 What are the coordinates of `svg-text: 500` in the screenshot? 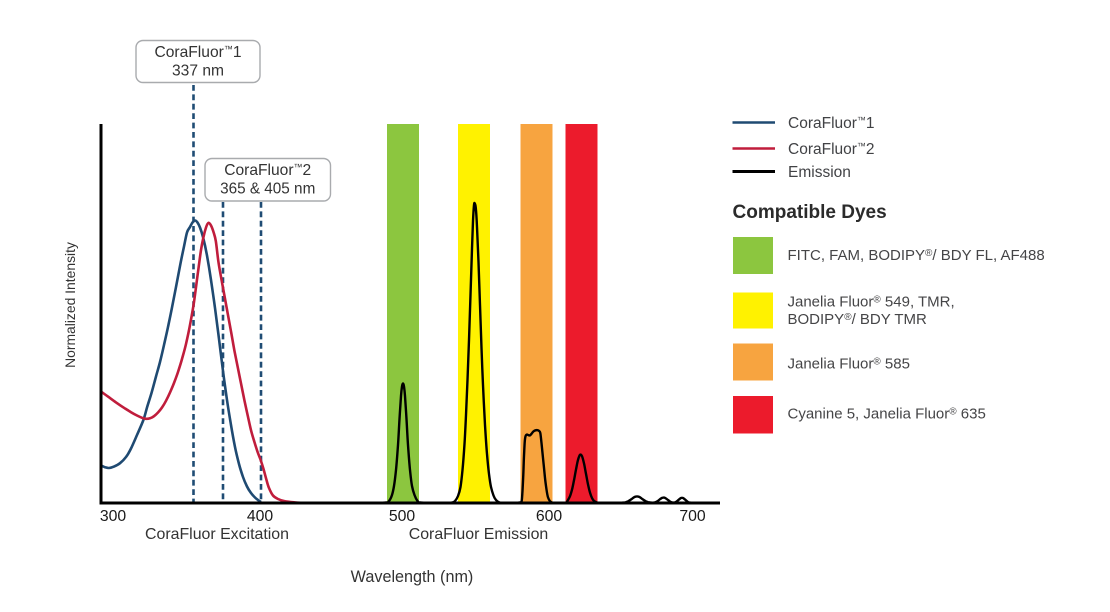 It's located at (402, 516).